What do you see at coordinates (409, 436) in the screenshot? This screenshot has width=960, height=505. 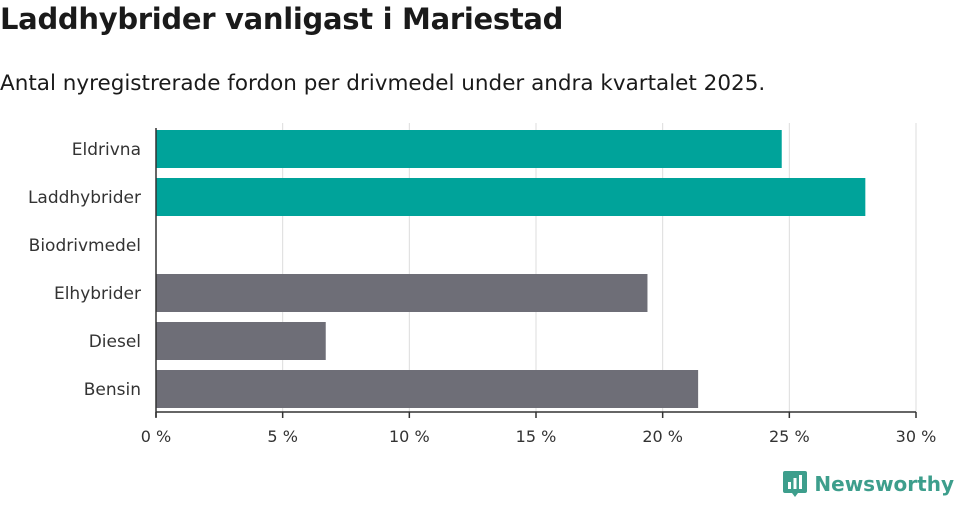 I see `x-tick-label: 10 %` at bounding box center [409, 436].